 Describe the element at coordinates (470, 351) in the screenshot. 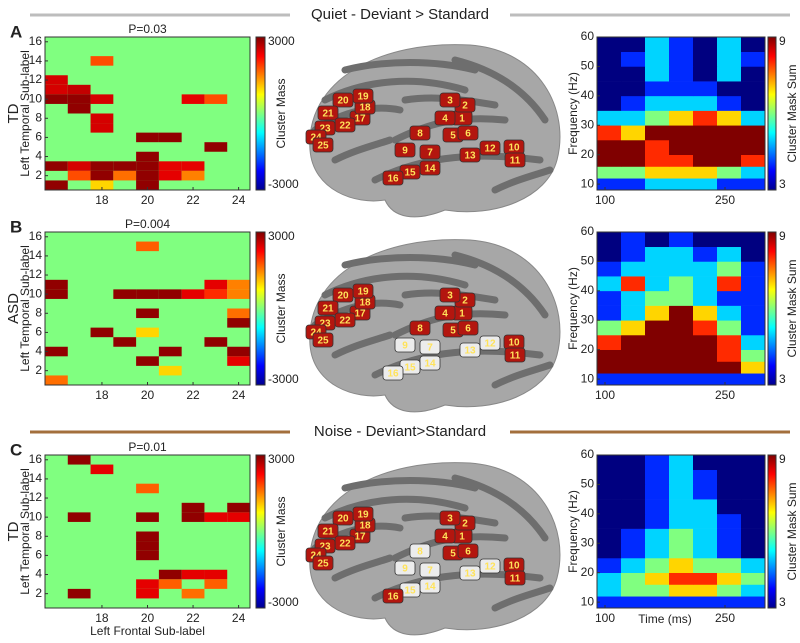

I see `region-label: 13` at that location.